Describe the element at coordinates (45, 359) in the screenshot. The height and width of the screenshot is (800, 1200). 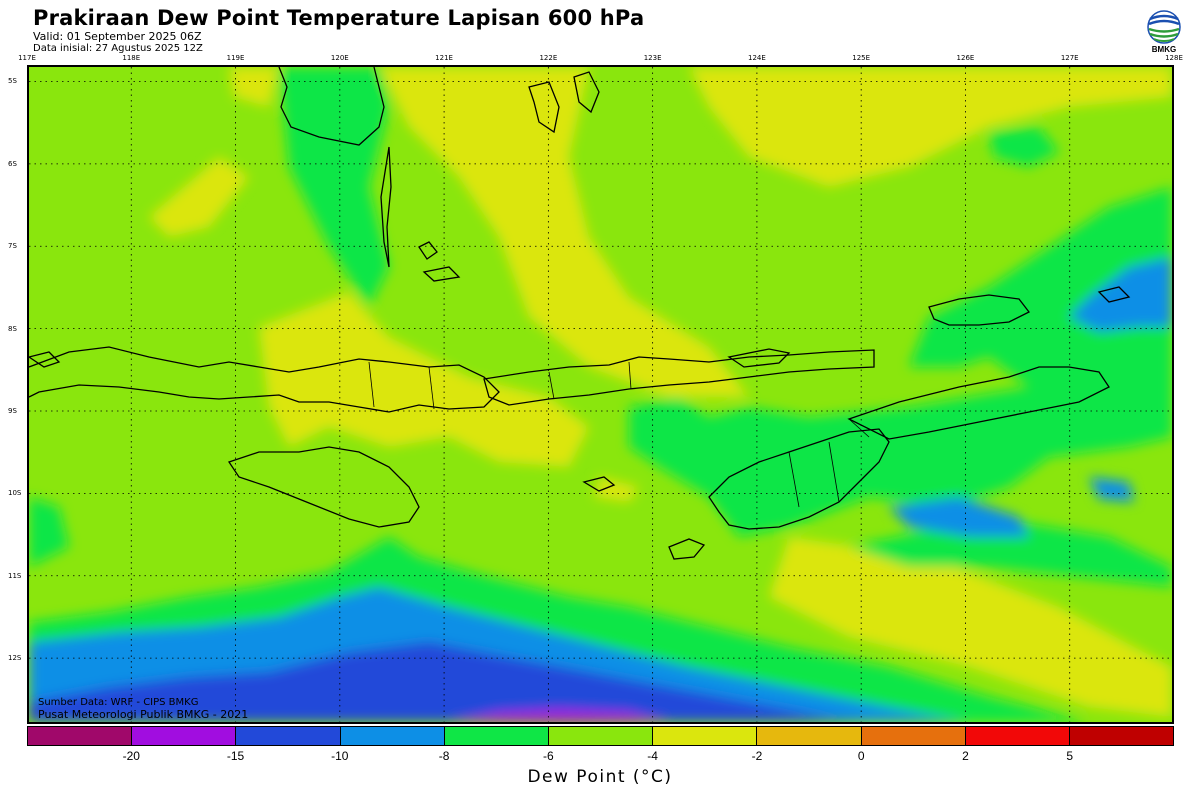
I see `coast-bali-islets` at that location.